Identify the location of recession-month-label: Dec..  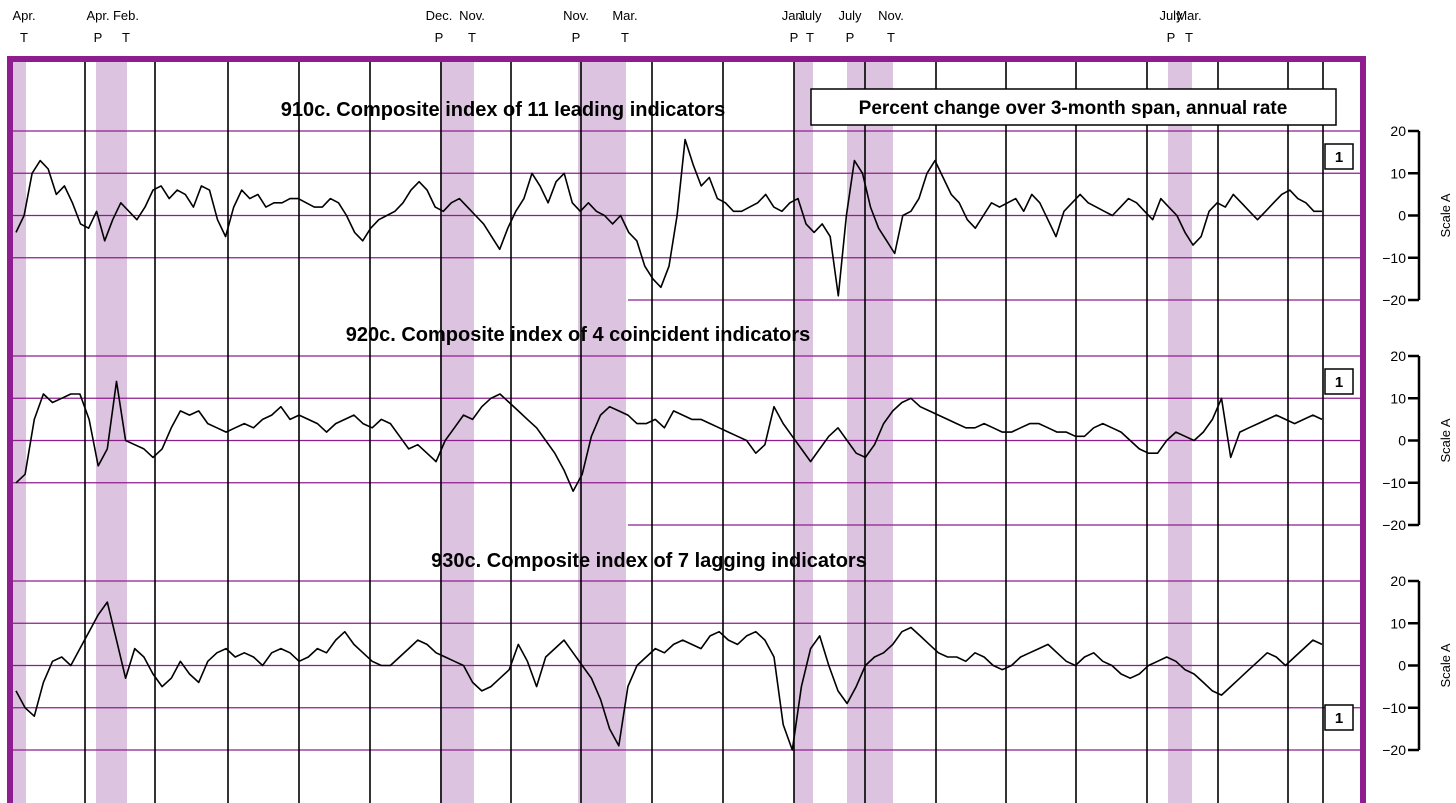
(439, 15).